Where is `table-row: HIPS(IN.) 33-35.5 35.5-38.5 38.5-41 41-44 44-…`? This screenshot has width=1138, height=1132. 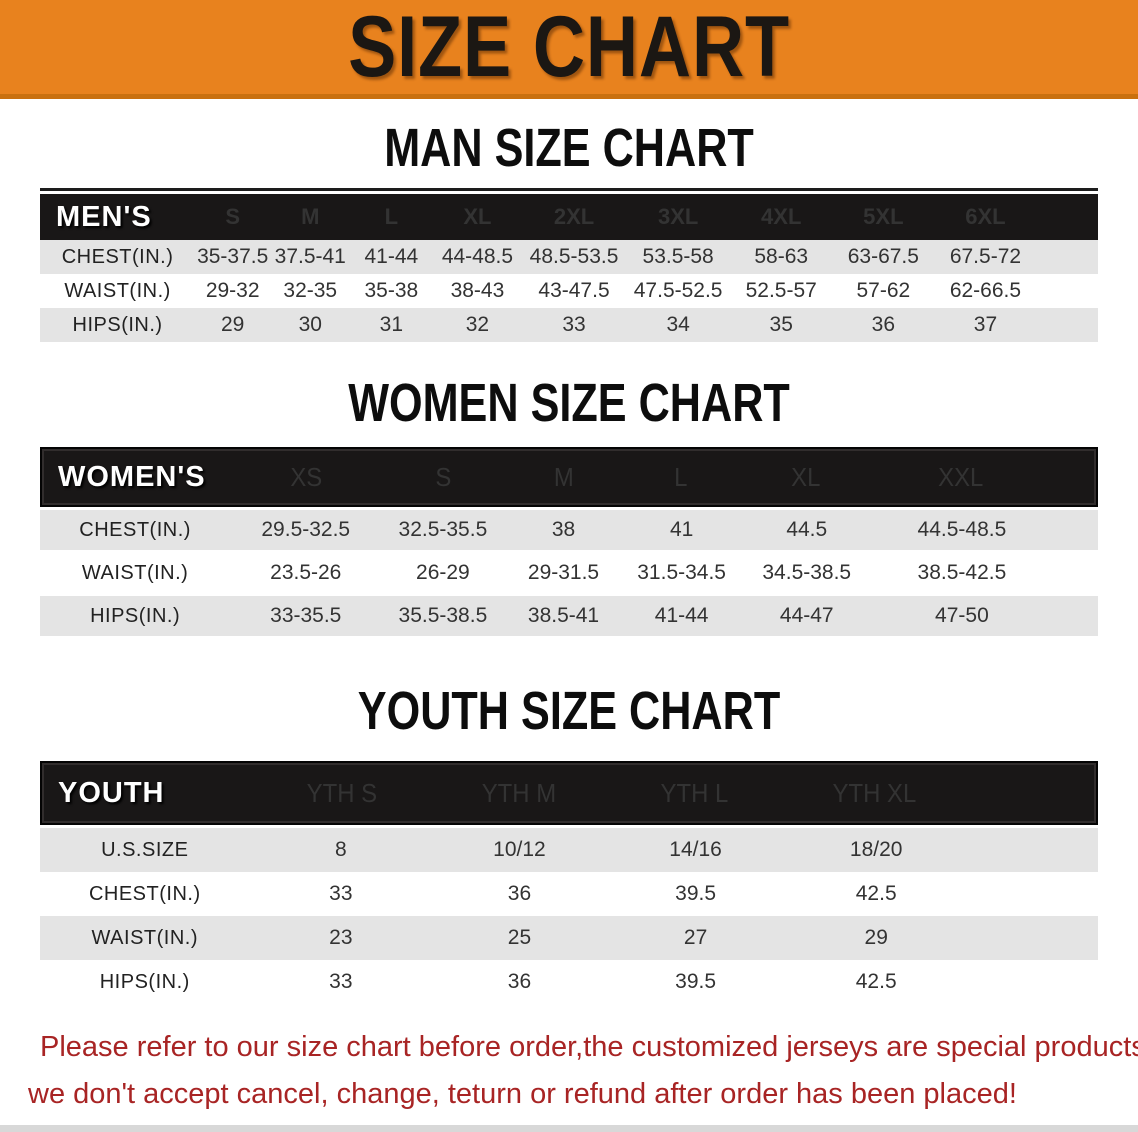
table-row: HIPS(IN.) 33-35.5 35.5-38.5 38.5-41 41-44 44-… is located at coordinates (569, 616).